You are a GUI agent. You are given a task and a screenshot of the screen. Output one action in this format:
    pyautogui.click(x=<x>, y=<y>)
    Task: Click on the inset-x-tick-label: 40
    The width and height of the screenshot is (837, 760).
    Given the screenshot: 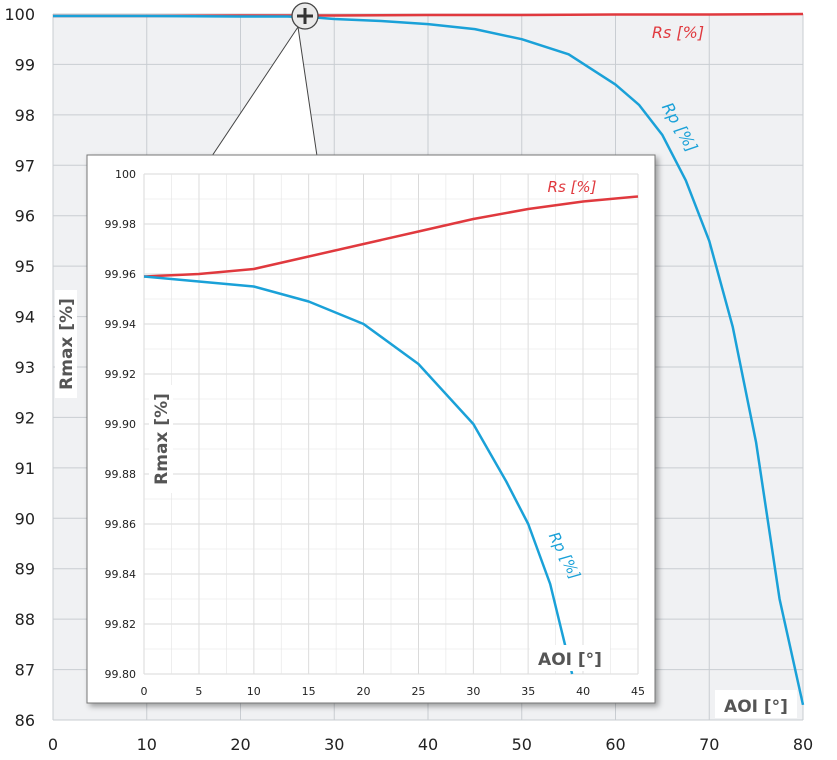 What is the action you would take?
    pyautogui.click(x=583, y=691)
    